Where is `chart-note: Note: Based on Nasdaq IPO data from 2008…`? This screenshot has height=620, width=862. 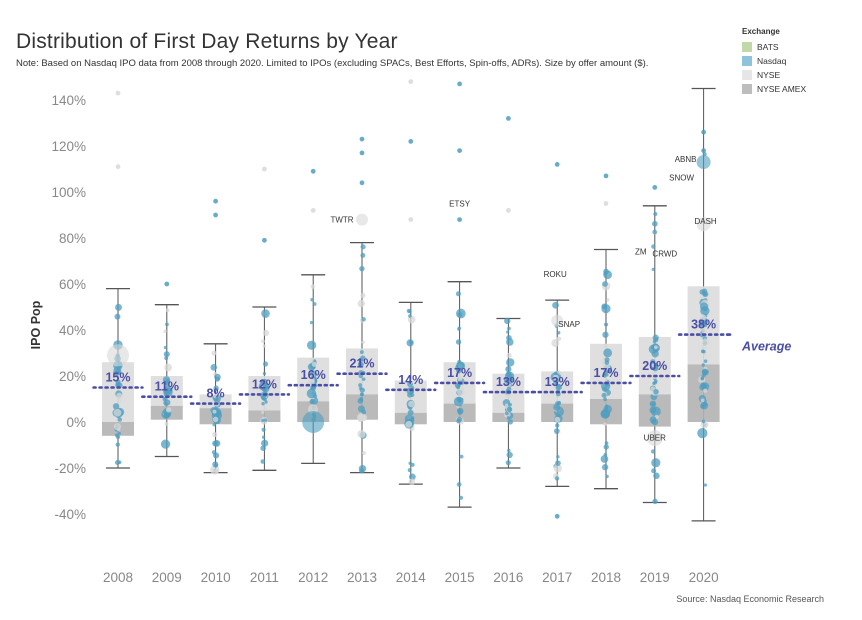 chart-note: Note: Based on Nasdaq IPO data from 2008… is located at coordinates (332, 63).